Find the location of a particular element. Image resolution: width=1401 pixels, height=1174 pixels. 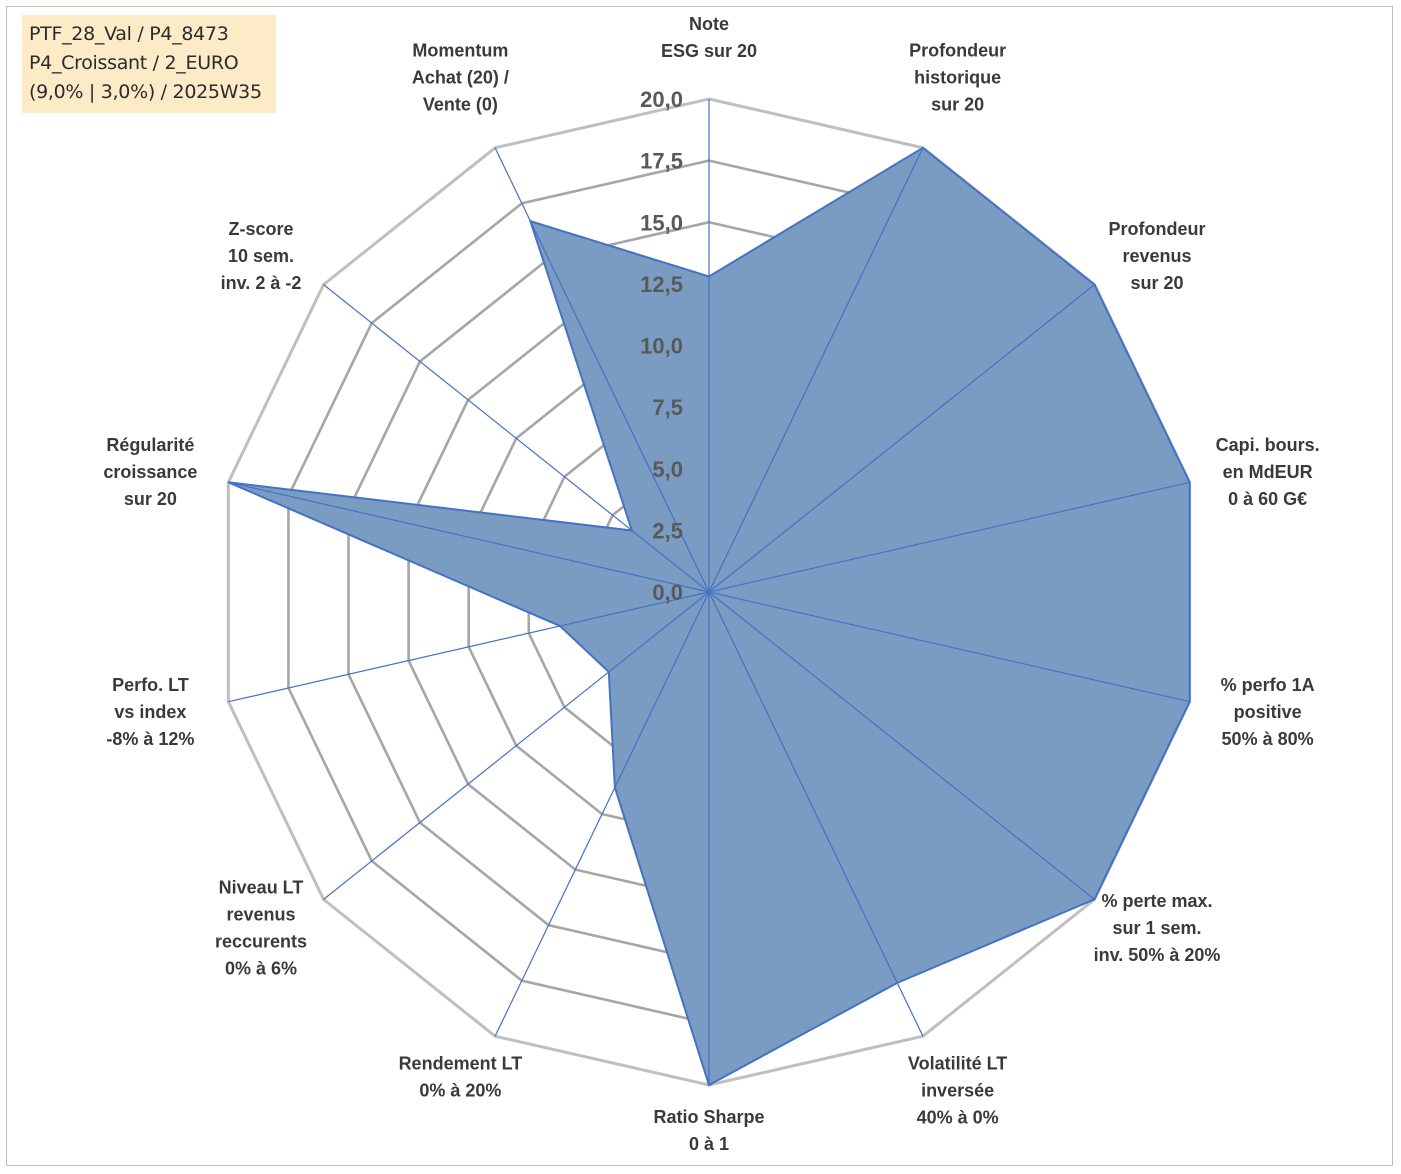

category-label-line: 0 à 1 is located at coordinates (709, 1144).